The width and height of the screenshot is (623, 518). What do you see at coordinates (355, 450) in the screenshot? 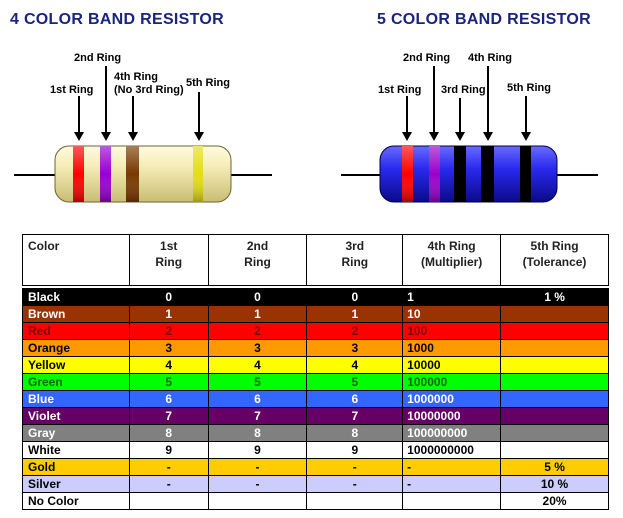
I see `cell-digit-3: 9` at bounding box center [355, 450].